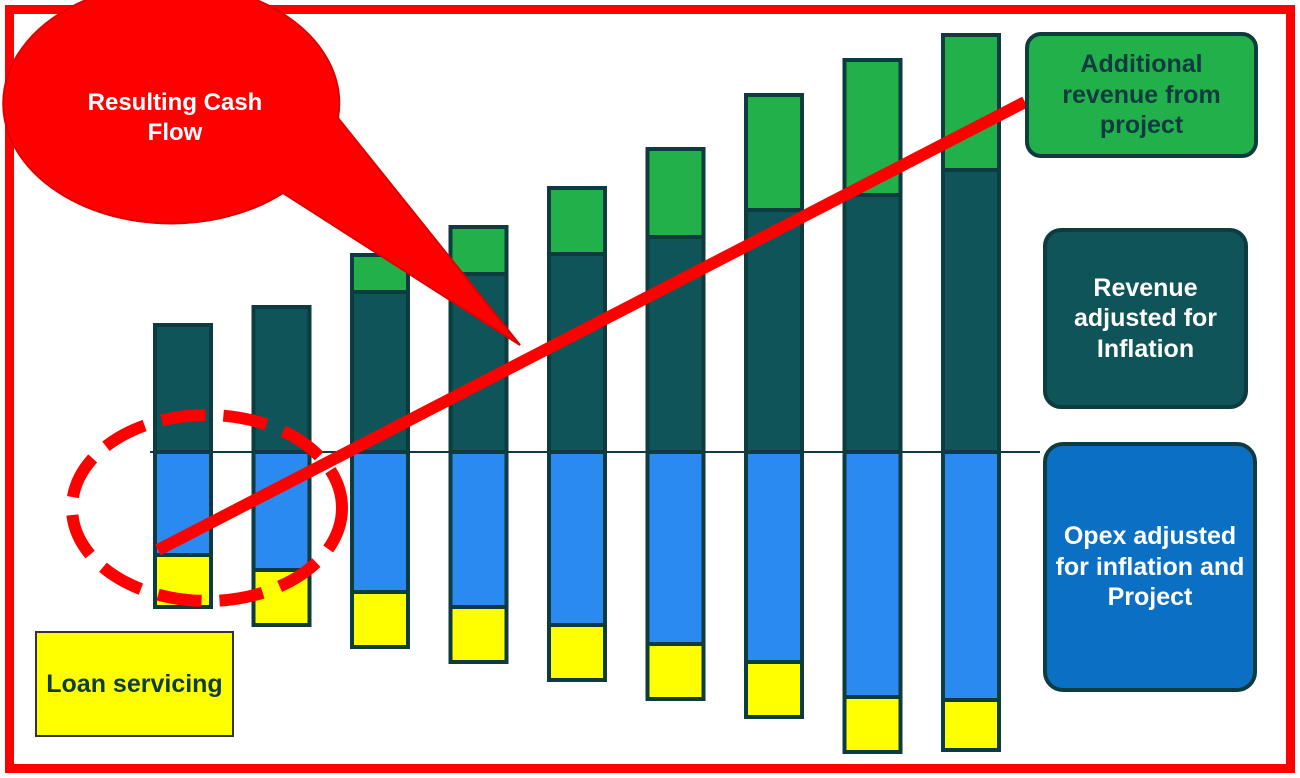 This screenshot has height=778, width=1300. I want to click on loan-servicing-label: Loan servicing, so click(134, 684).